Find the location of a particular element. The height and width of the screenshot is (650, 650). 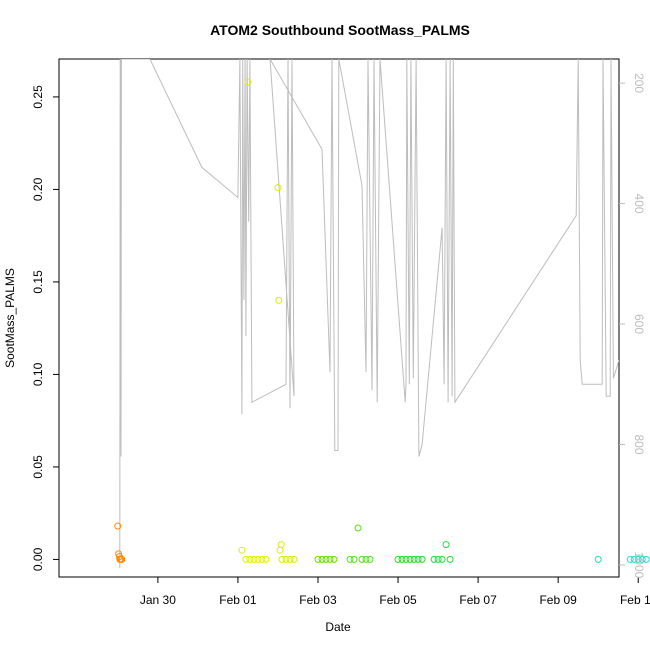

y-tick-label: 0.25 is located at coordinates (38, 97).